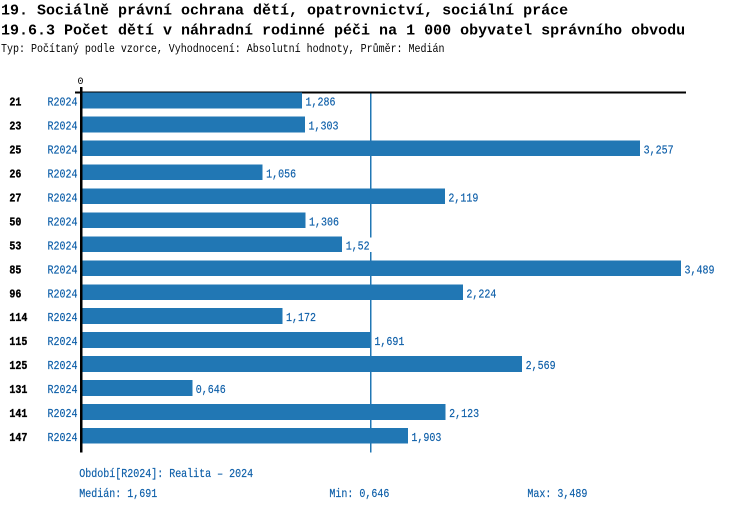 The image size is (750, 517). I want to click on svg-text: 1,52, so click(358, 247).